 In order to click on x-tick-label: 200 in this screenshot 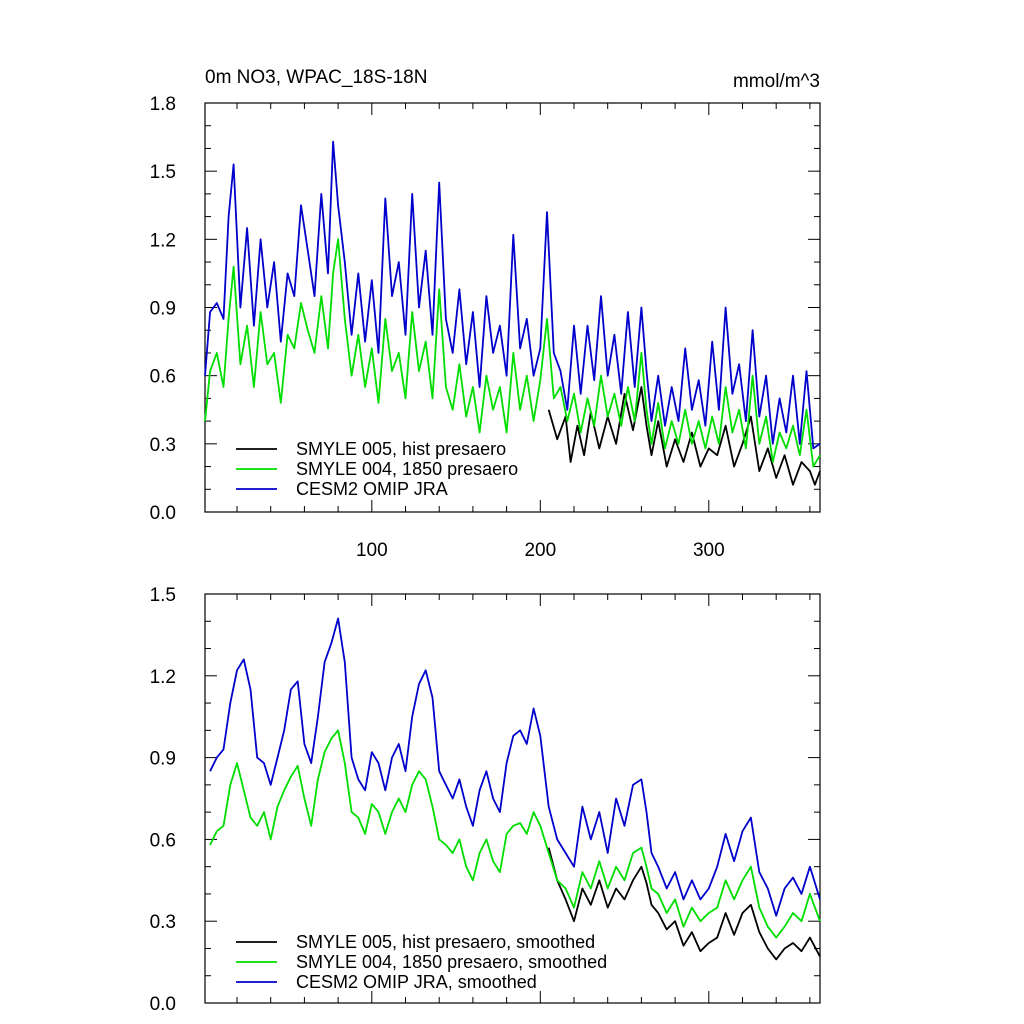, I will do `click(540, 550)`.